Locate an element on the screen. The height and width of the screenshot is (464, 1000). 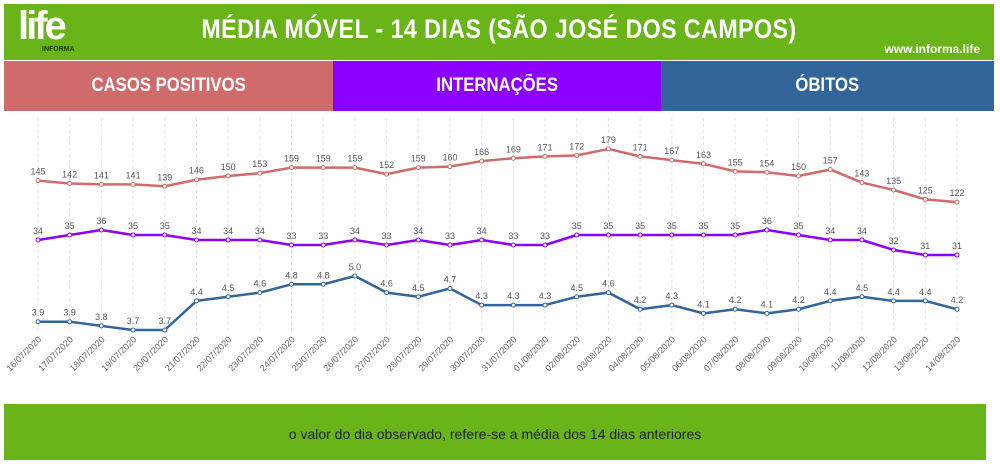
tab-casos-label: CASOS POSITIVOS is located at coordinates (168, 85).